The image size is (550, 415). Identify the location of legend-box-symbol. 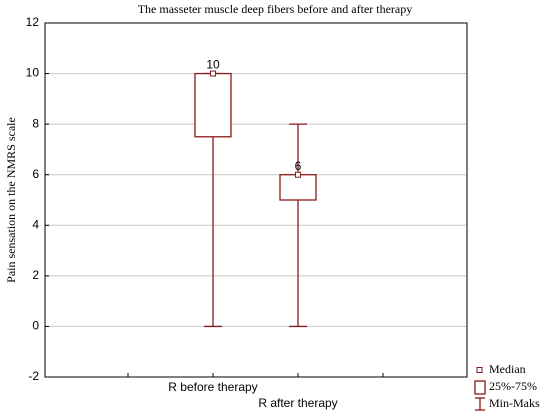
(480, 387).